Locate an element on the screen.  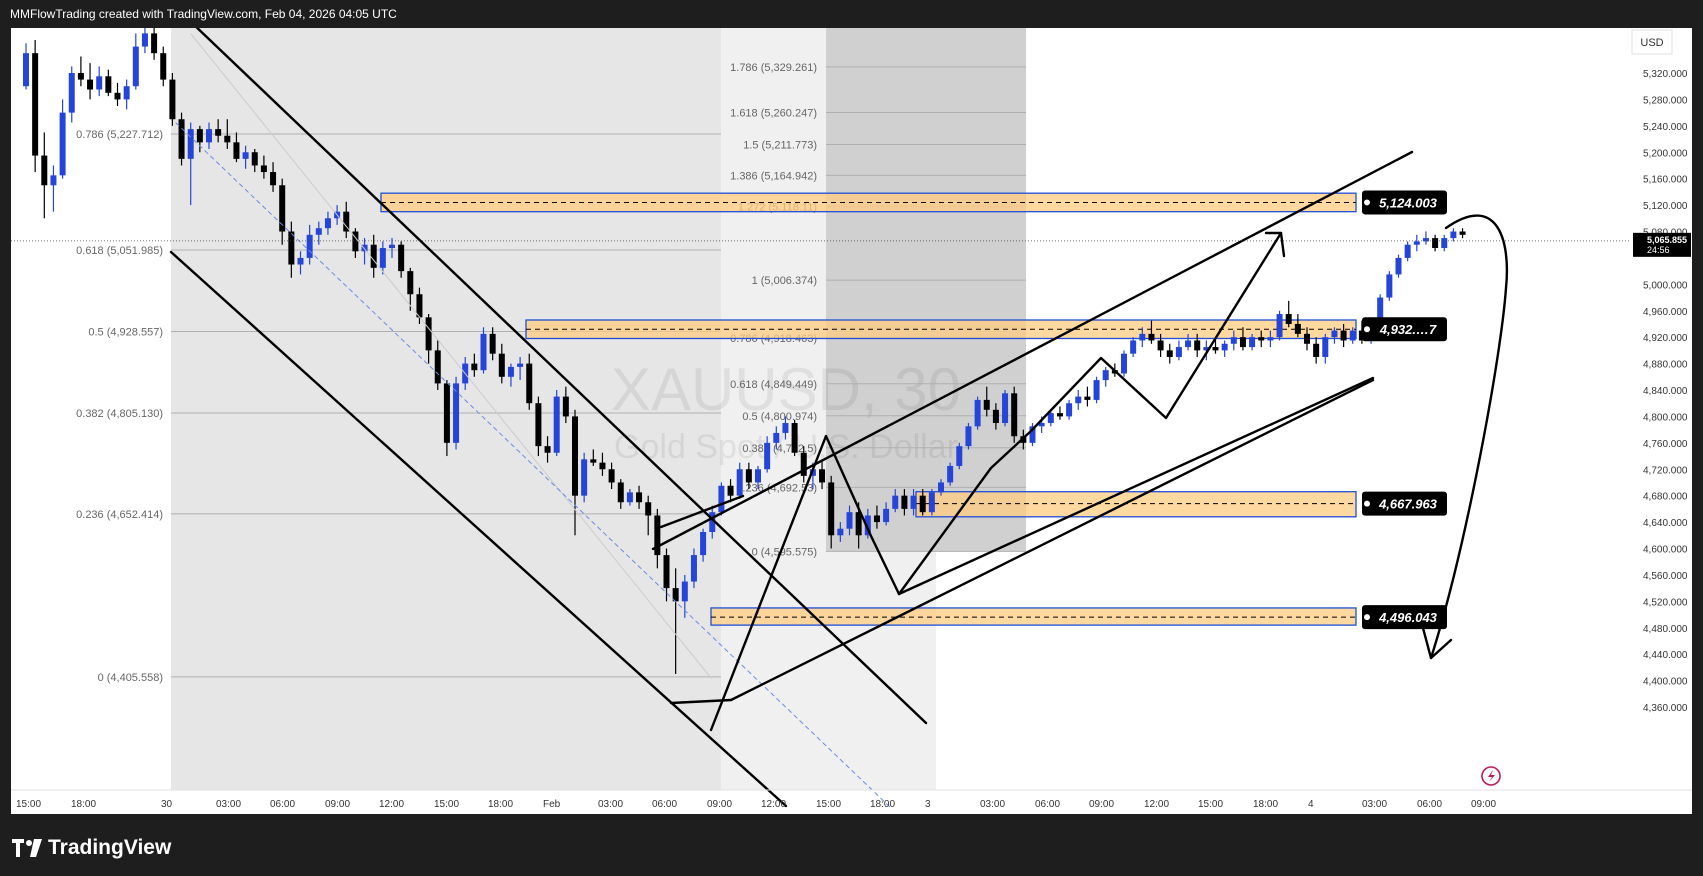
price-tick-label: 5,200.000 is located at coordinates (1665, 153).